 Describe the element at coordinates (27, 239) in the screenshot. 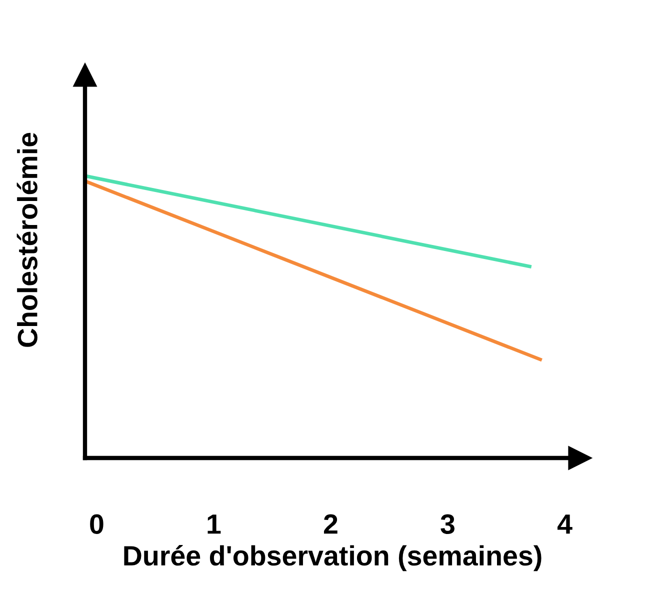

I see `y-axis-title: Cholestérolémie` at that location.